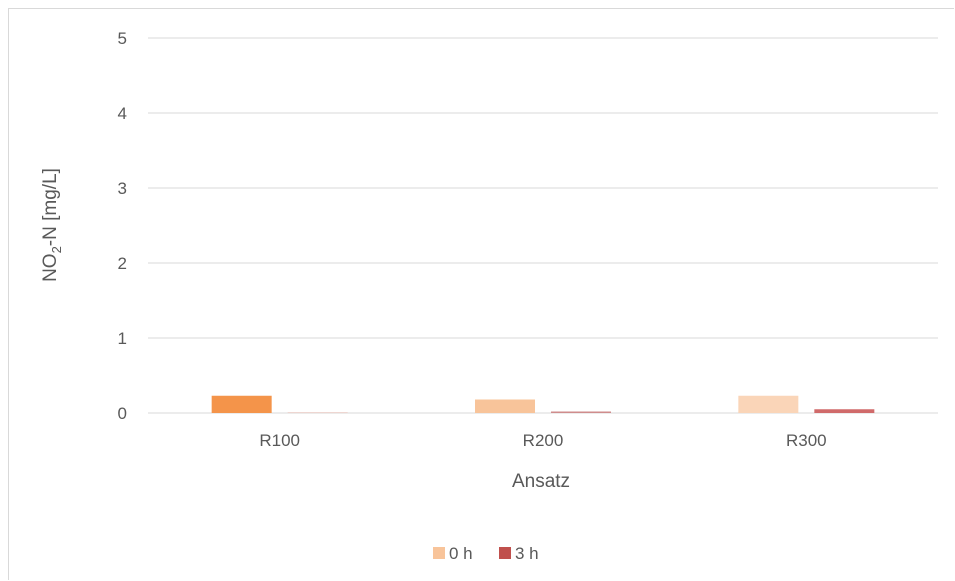 The image size is (955, 581). Describe the element at coordinates (122, 188) in the screenshot. I see `y-tick-label: 3` at that location.